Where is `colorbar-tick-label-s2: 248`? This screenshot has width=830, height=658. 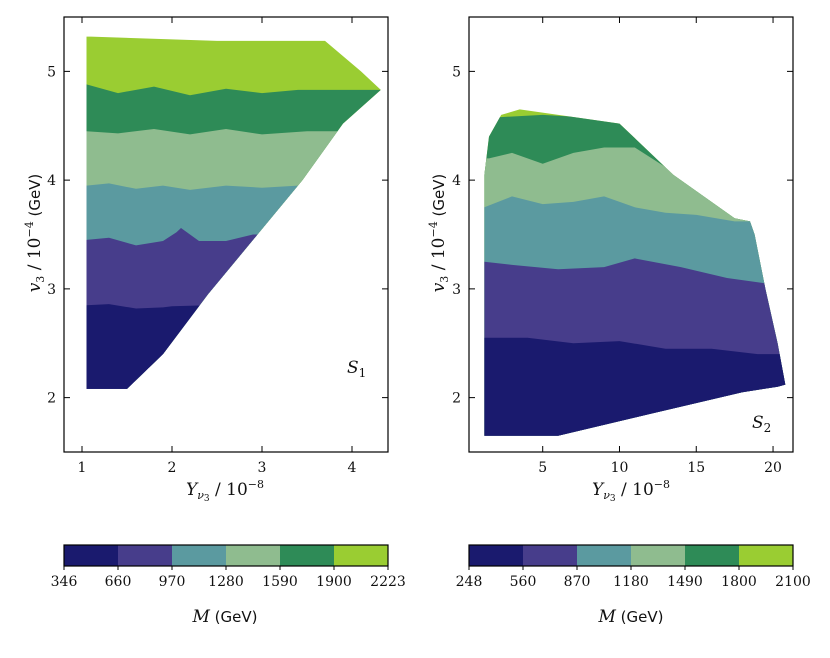
colorbar-tick-label-s2: 248 is located at coordinates (469, 582).